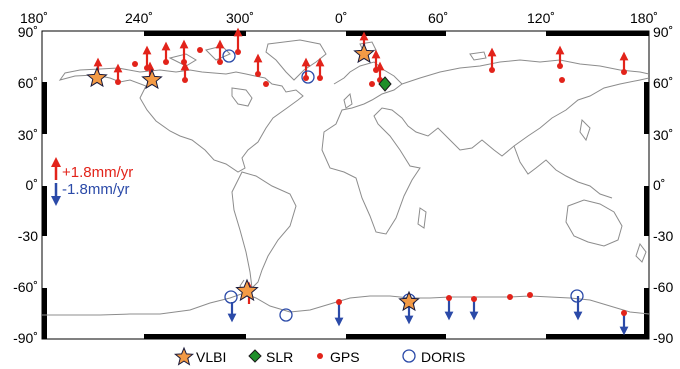 The width and height of the screenshot is (680, 369). I want to click on lat-tick-label: -60, so click(663, 287).